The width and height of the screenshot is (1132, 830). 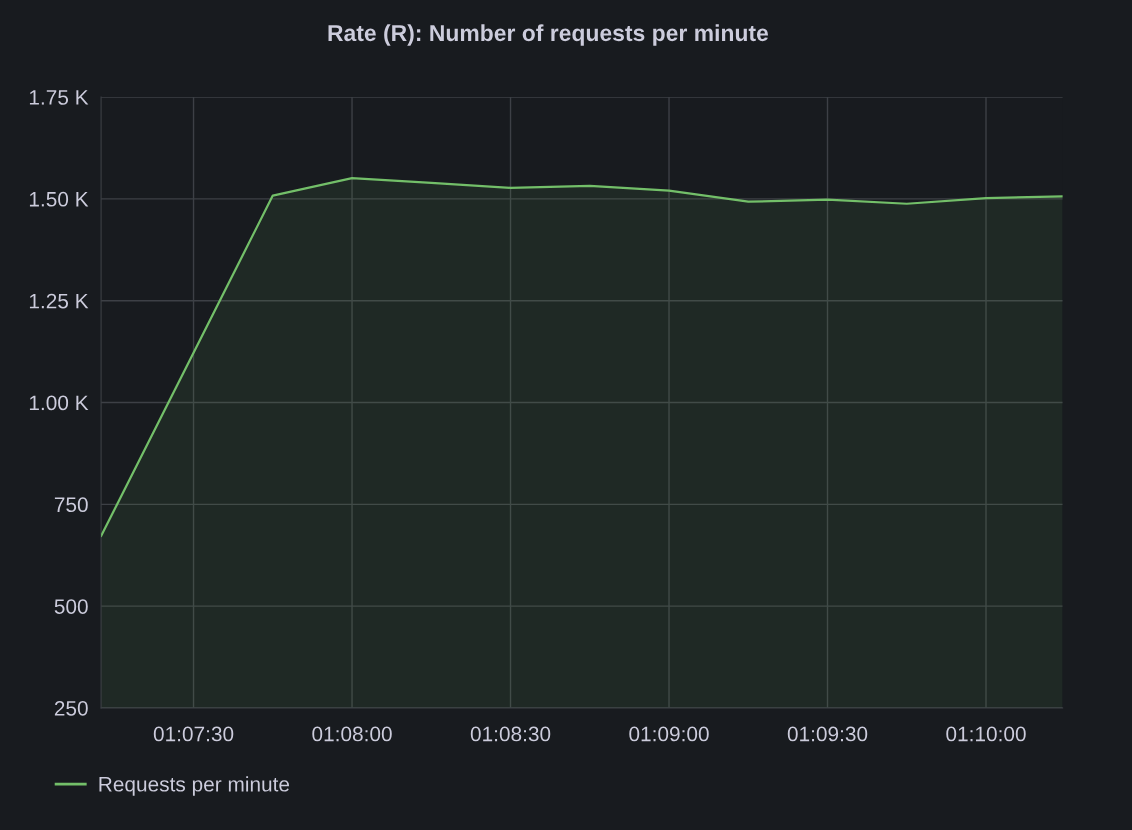 I want to click on x-tick-label: 01:09:30, so click(x=827, y=734).